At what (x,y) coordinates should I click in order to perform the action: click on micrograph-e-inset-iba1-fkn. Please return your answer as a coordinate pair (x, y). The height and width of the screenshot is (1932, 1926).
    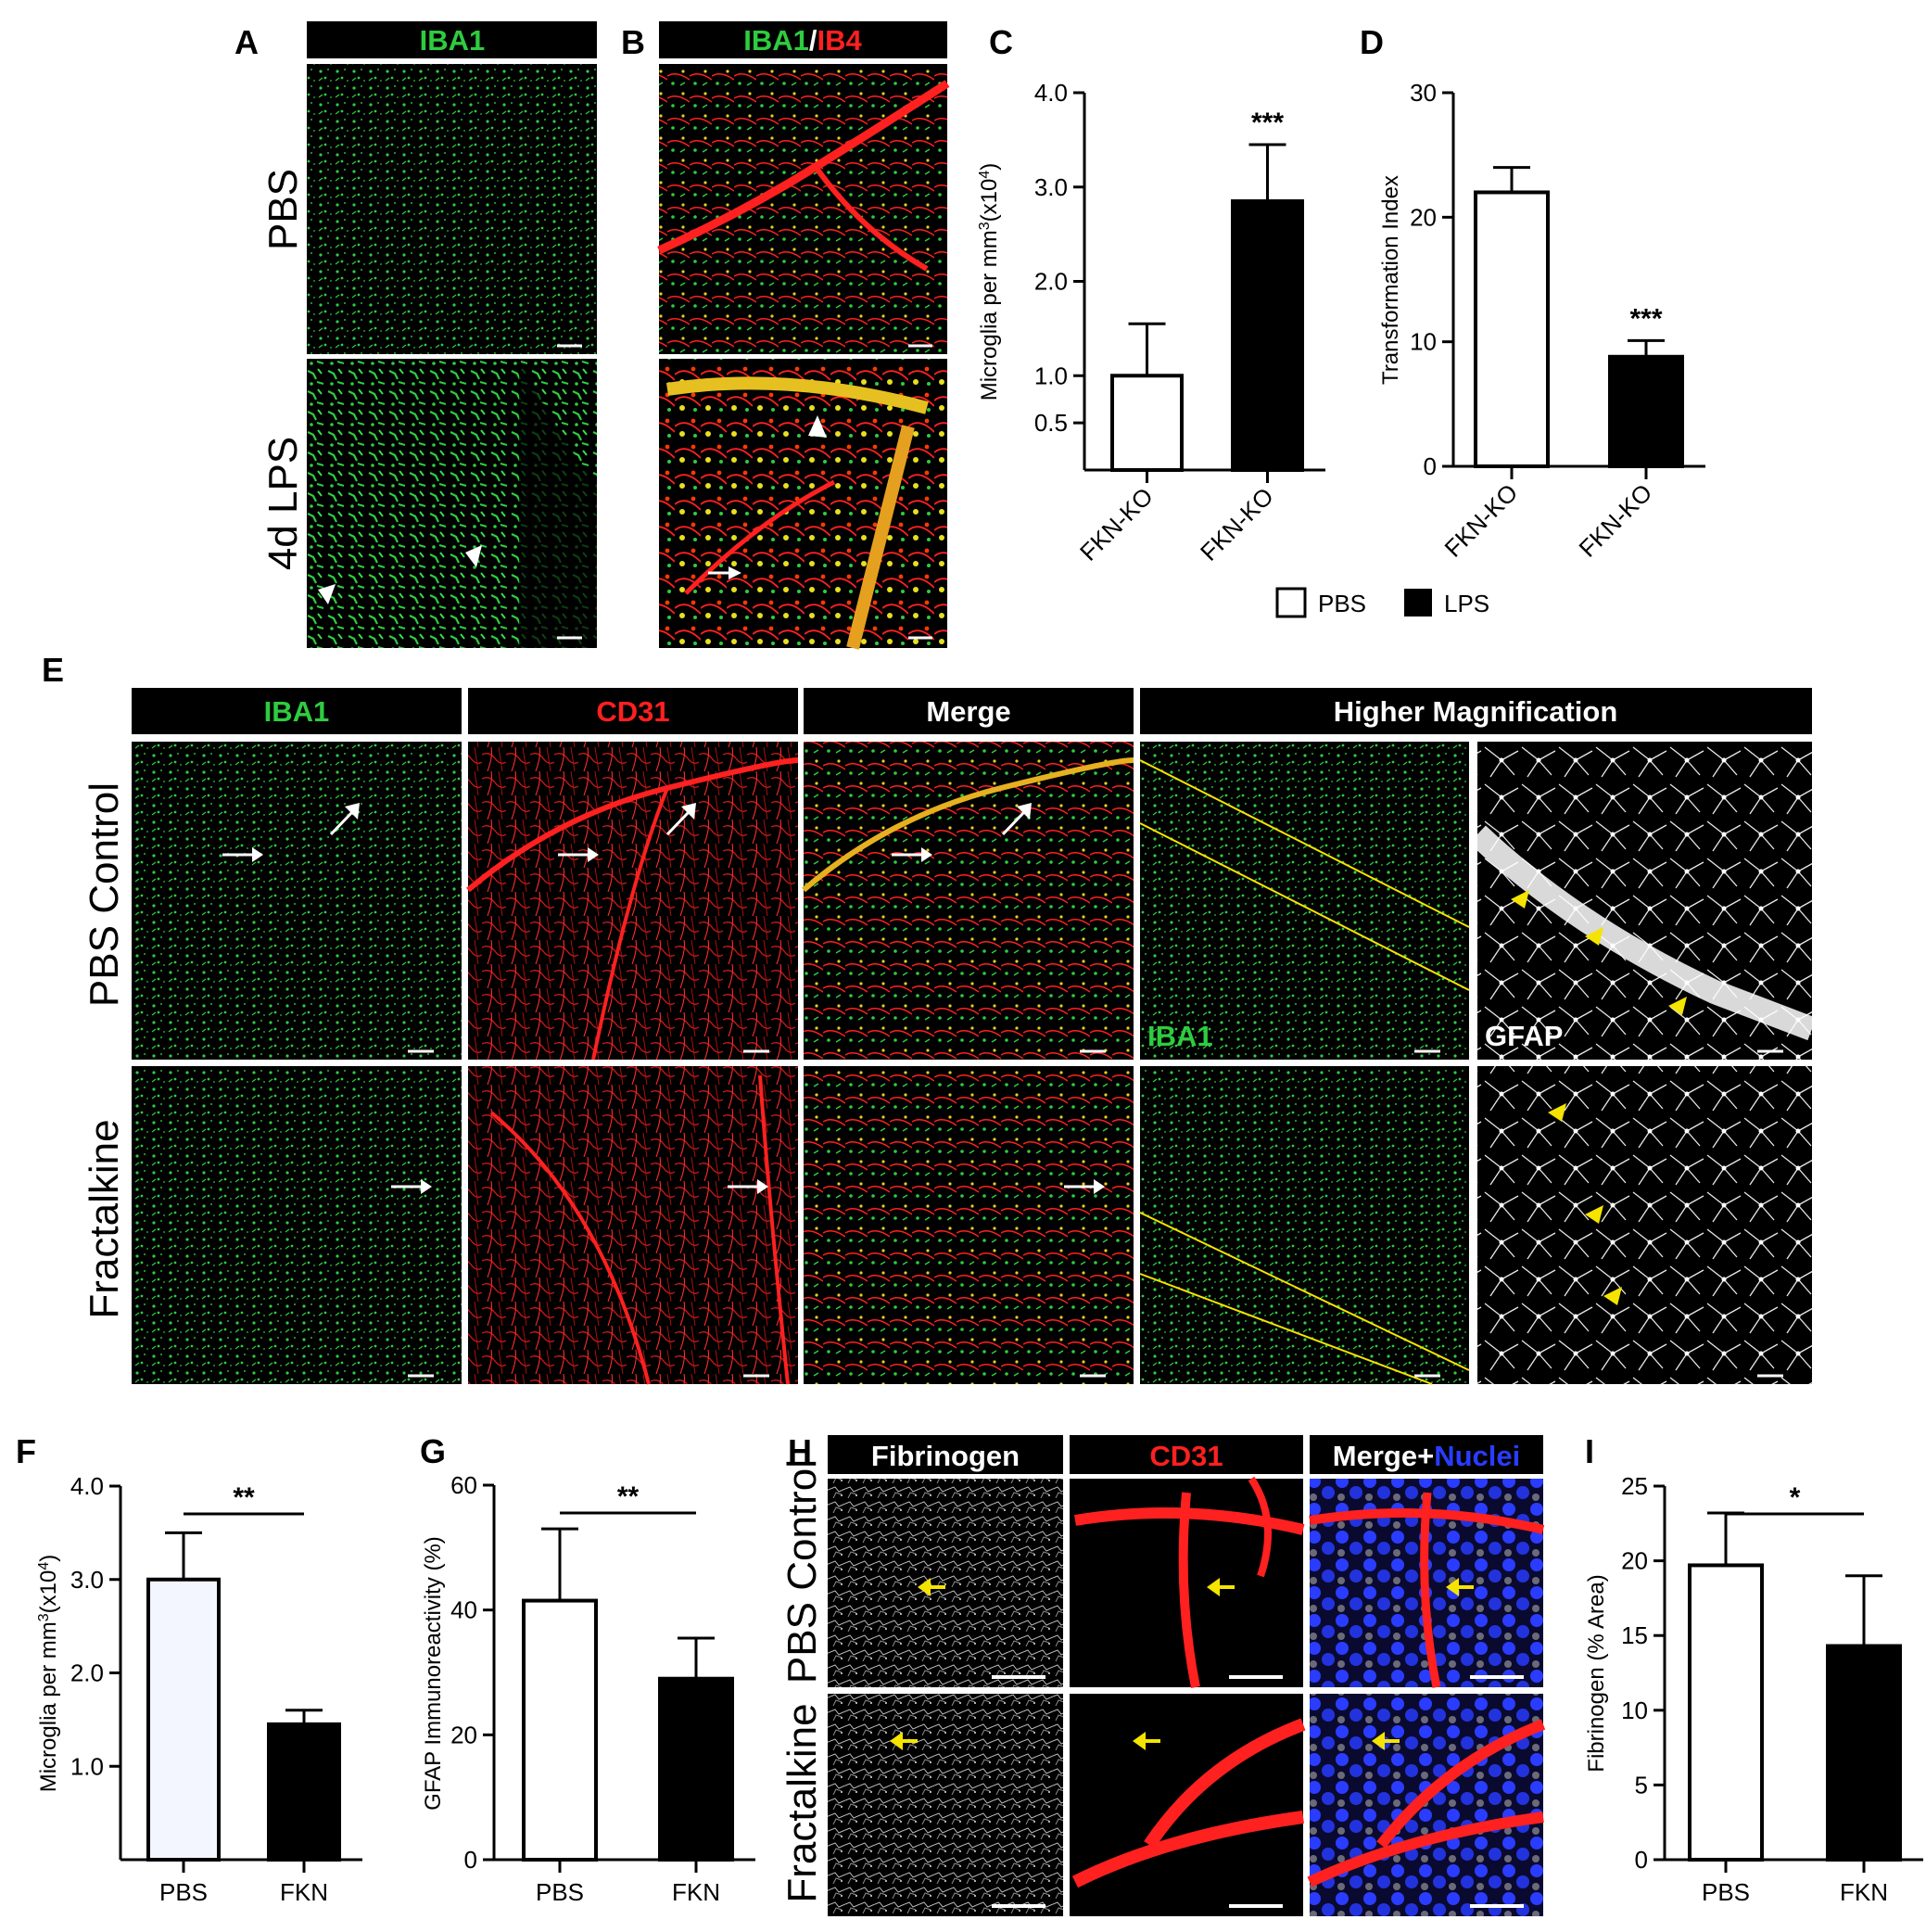
    Looking at the image, I should click on (1304, 1225).